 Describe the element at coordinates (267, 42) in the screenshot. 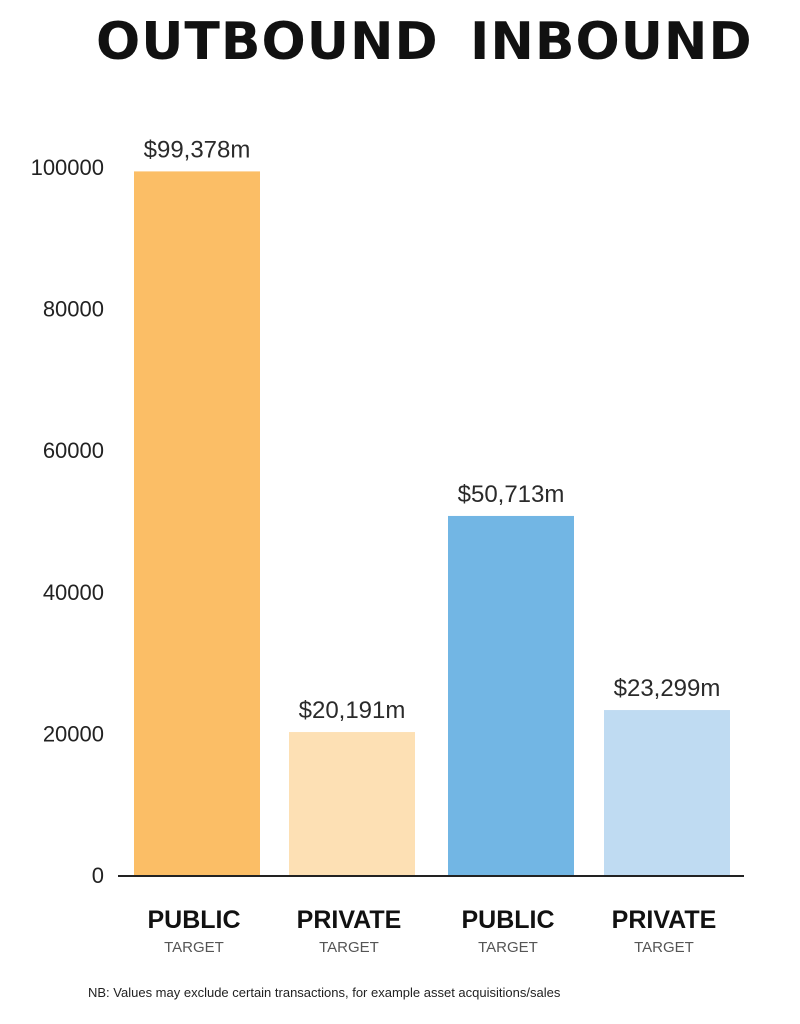

I see `outbound-heading: OUTBOUND` at that location.